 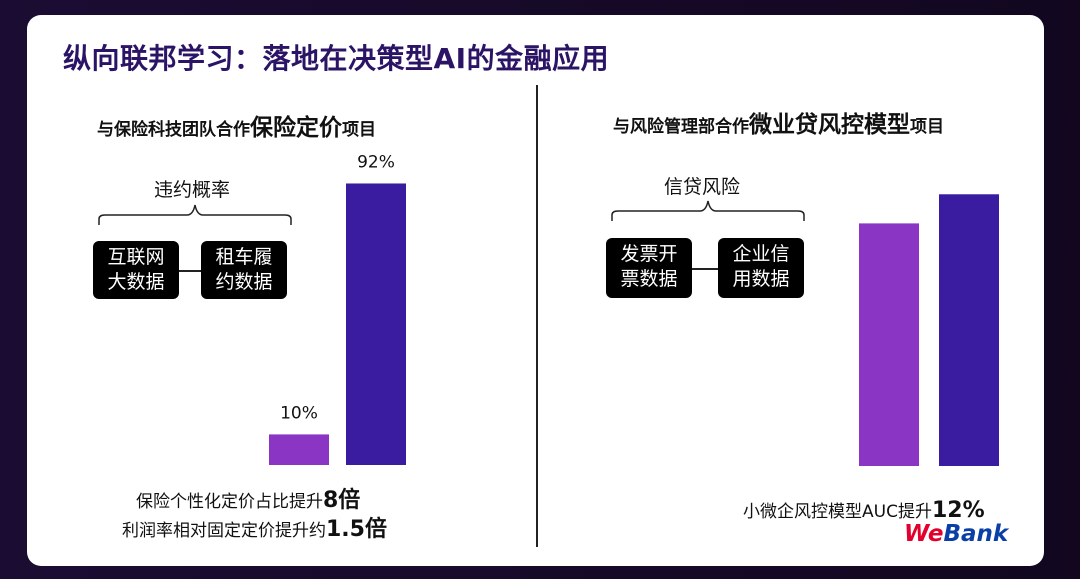 I want to click on column-divider, so click(x=537, y=316).